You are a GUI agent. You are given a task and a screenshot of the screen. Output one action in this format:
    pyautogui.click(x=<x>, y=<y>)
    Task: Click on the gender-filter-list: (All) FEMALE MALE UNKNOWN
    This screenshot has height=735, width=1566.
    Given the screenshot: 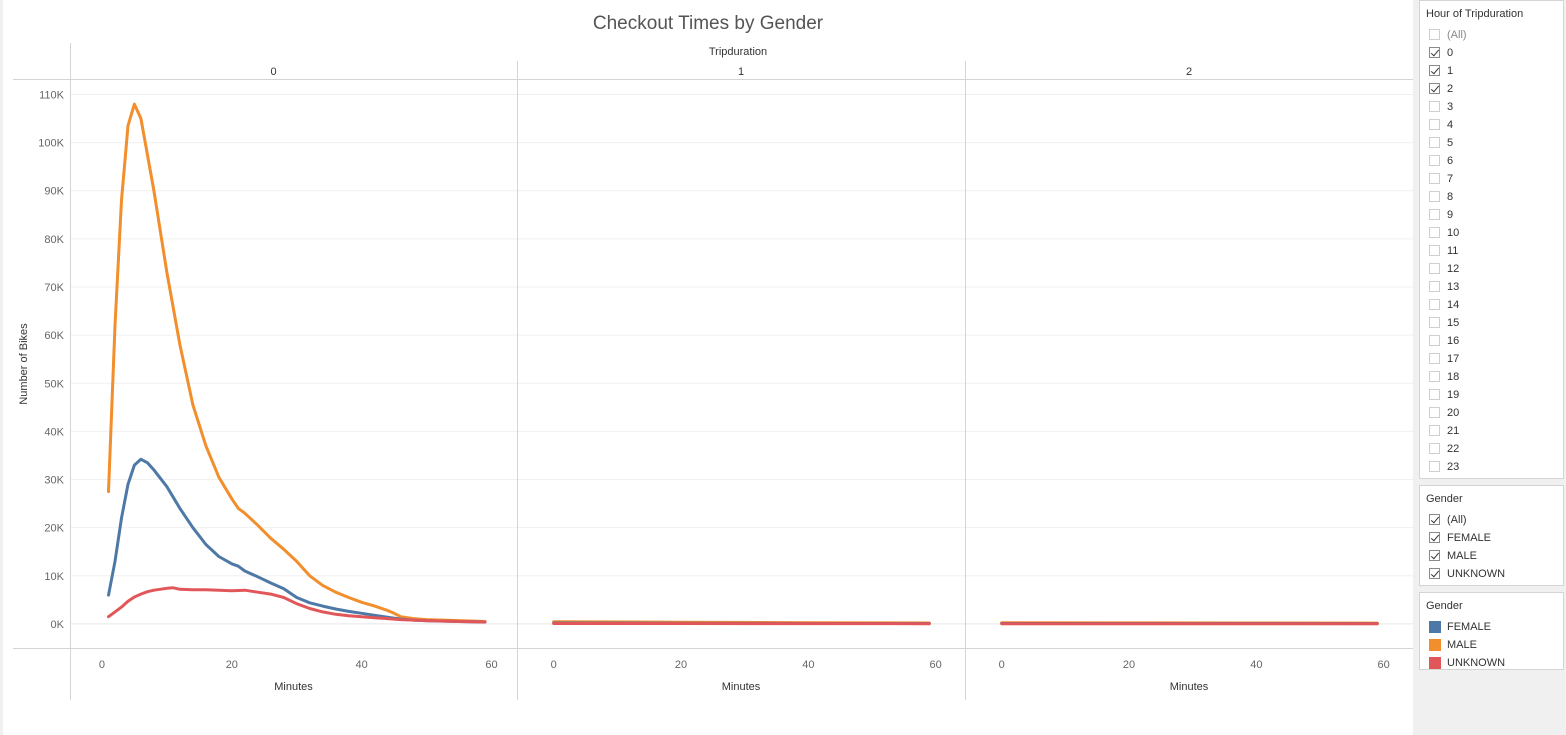 What is the action you would take?
    pyautogui.click(x=1491, y=547)
    